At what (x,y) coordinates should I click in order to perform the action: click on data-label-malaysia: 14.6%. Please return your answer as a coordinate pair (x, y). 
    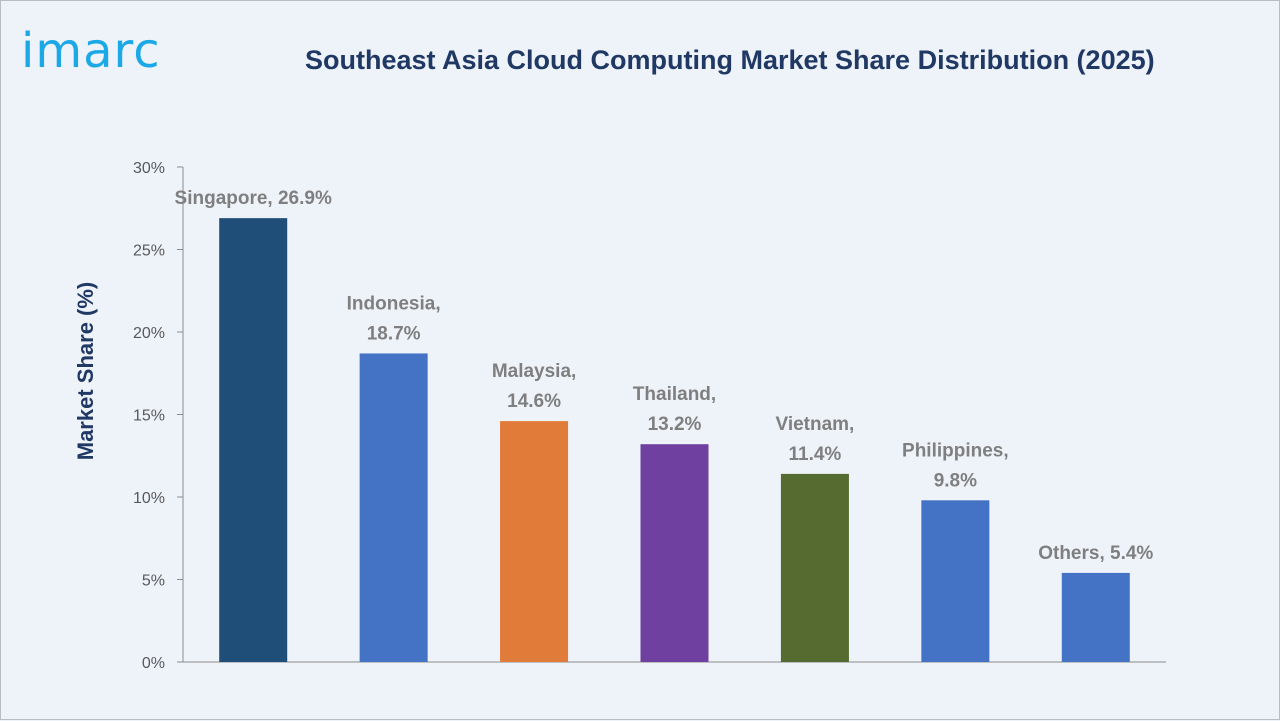
    Looking at the image, I should click on (534, 401).